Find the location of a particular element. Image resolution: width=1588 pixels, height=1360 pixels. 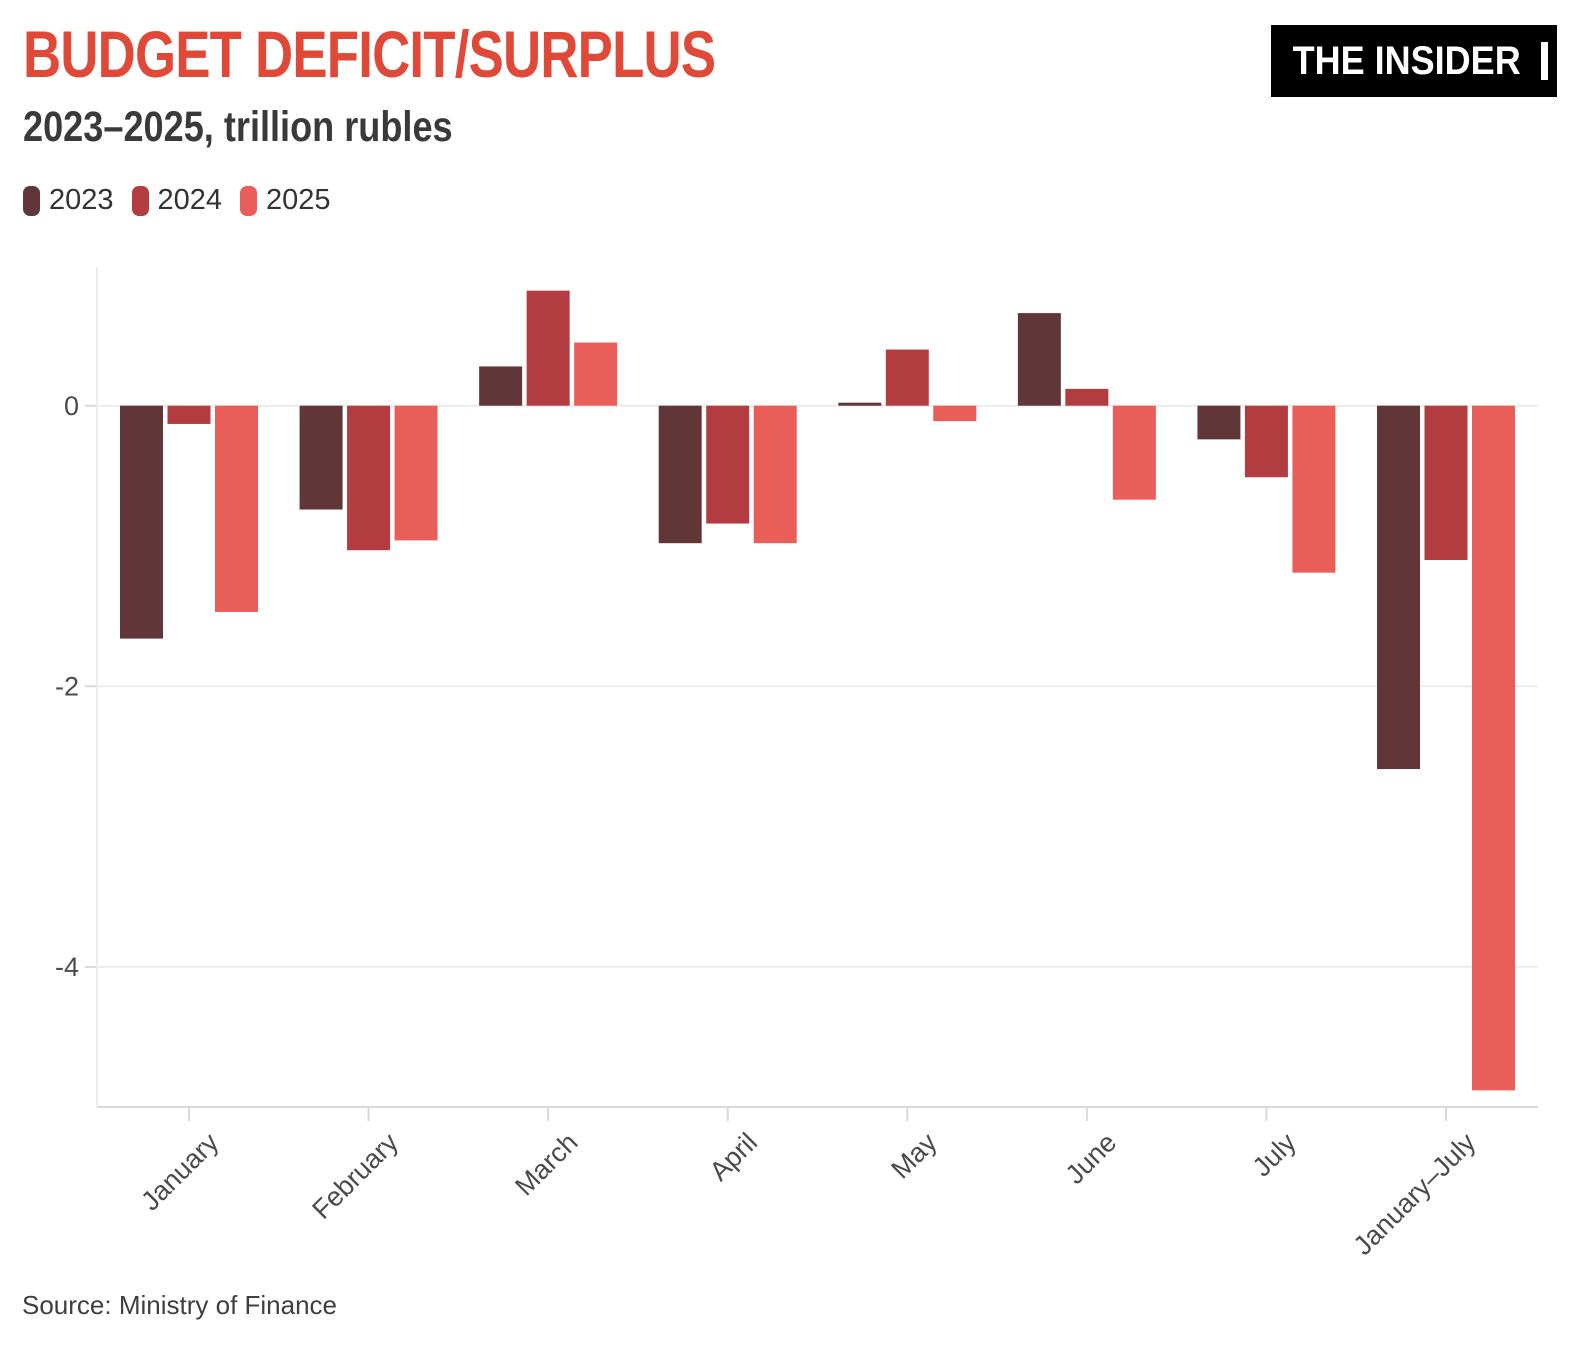

y-axis-label--2: -2 is located at coordinates (67, 686).